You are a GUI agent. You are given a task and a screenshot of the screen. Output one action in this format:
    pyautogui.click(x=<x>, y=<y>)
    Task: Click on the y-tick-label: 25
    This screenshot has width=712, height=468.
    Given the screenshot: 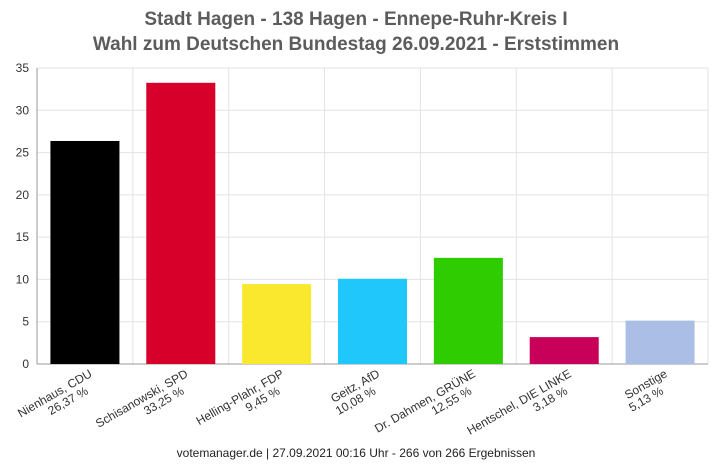 What is the action you would take?
    pyautogui.click(x=23, y=153)
    